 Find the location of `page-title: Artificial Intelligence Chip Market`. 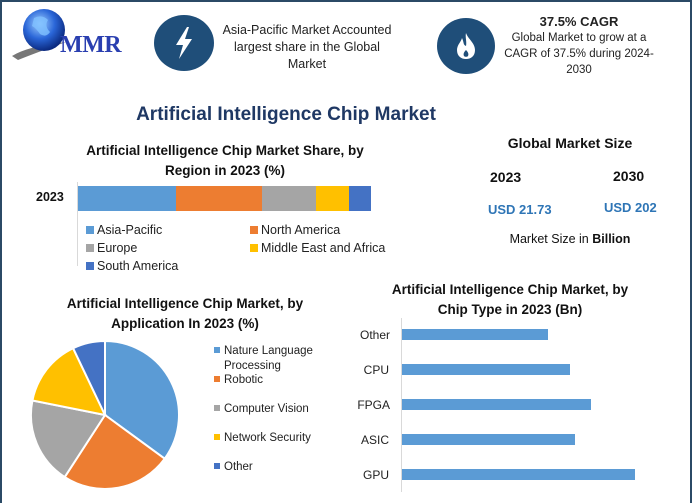

page-title: Artificial Intelligence Chip Market is located at coordinates (286, 114).